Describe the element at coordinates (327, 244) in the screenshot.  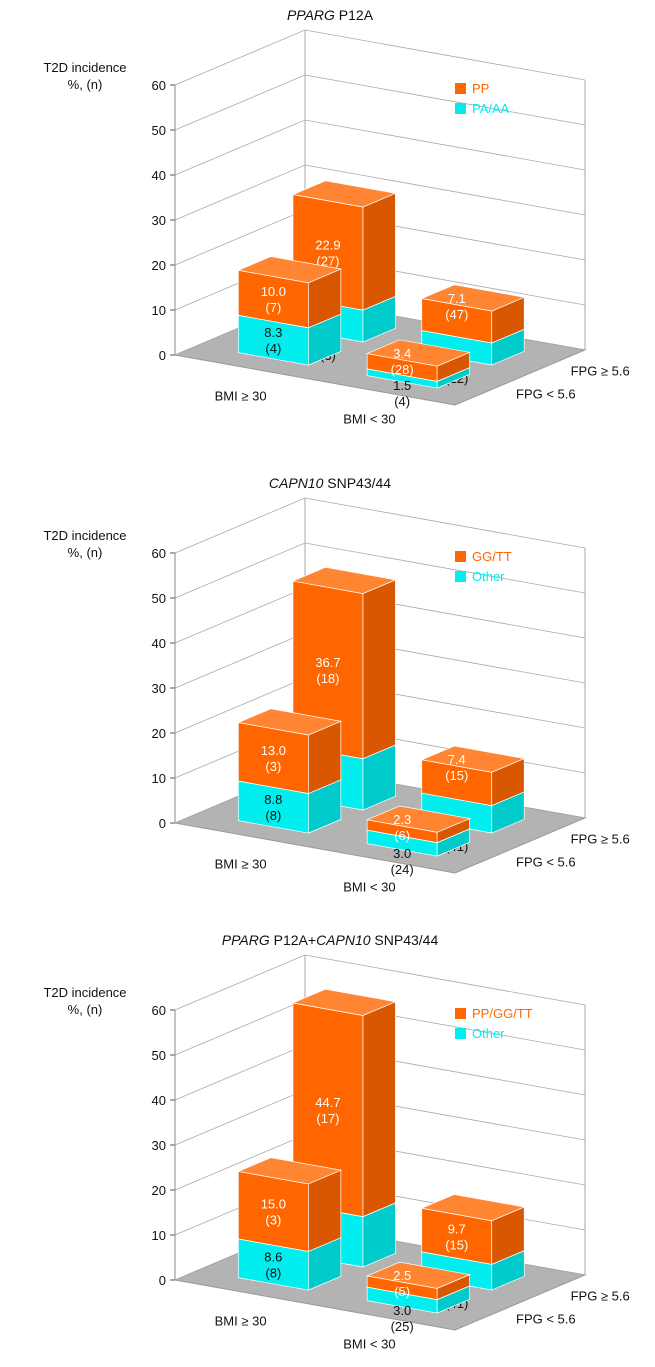
I see `value-label: 22.9` at that location.